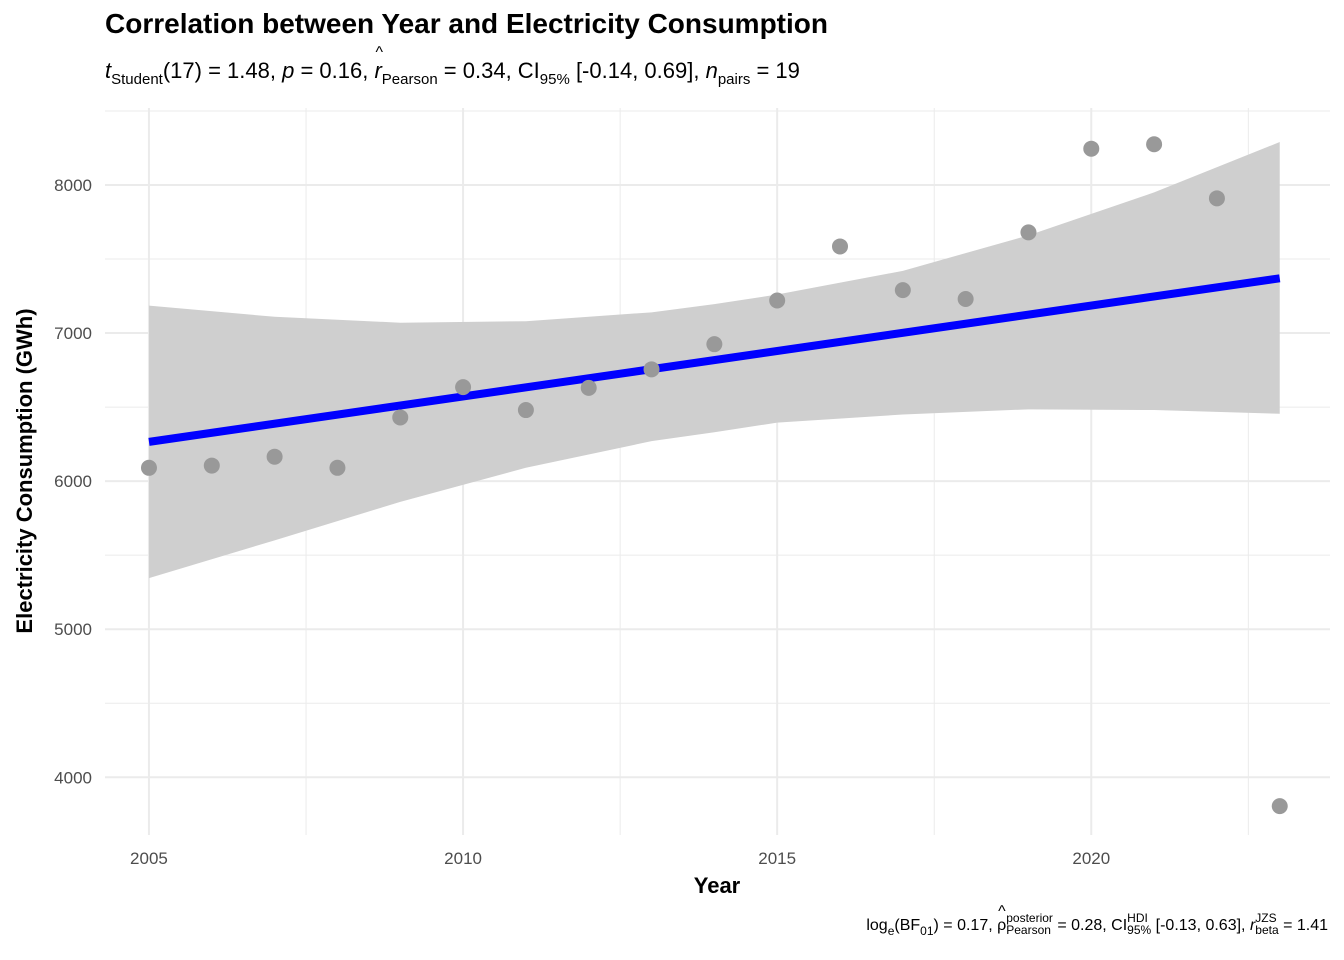  Describe the element at coordinates (409, 79) in the screenshot. I see `r-subscript: Pearson` at that location.